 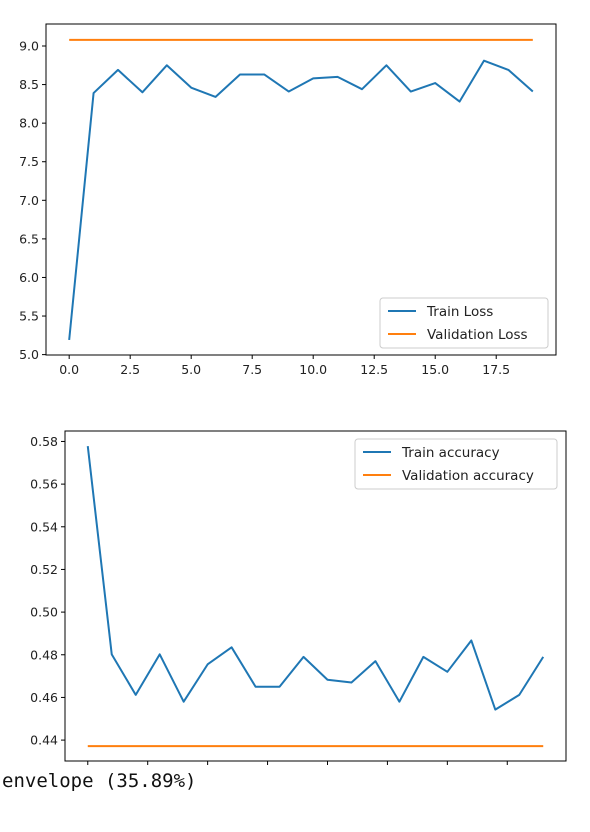 What do you see at coordinates (29, 316) in the screenshot?
I see `y-tick-label: 5.5` at bounding box center [29, 316].